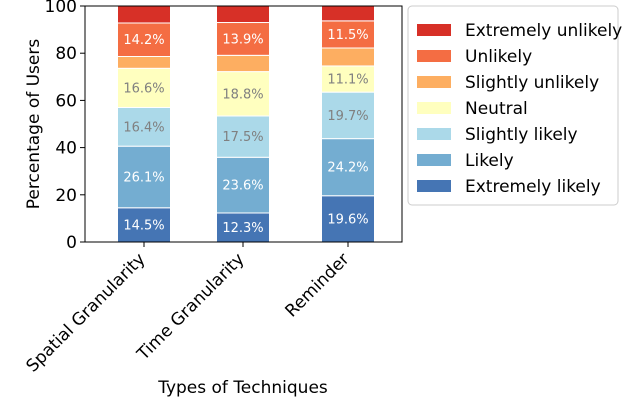 The image size is (644, 404). I want to click on y-tick-label: 100, so click(61, 8).